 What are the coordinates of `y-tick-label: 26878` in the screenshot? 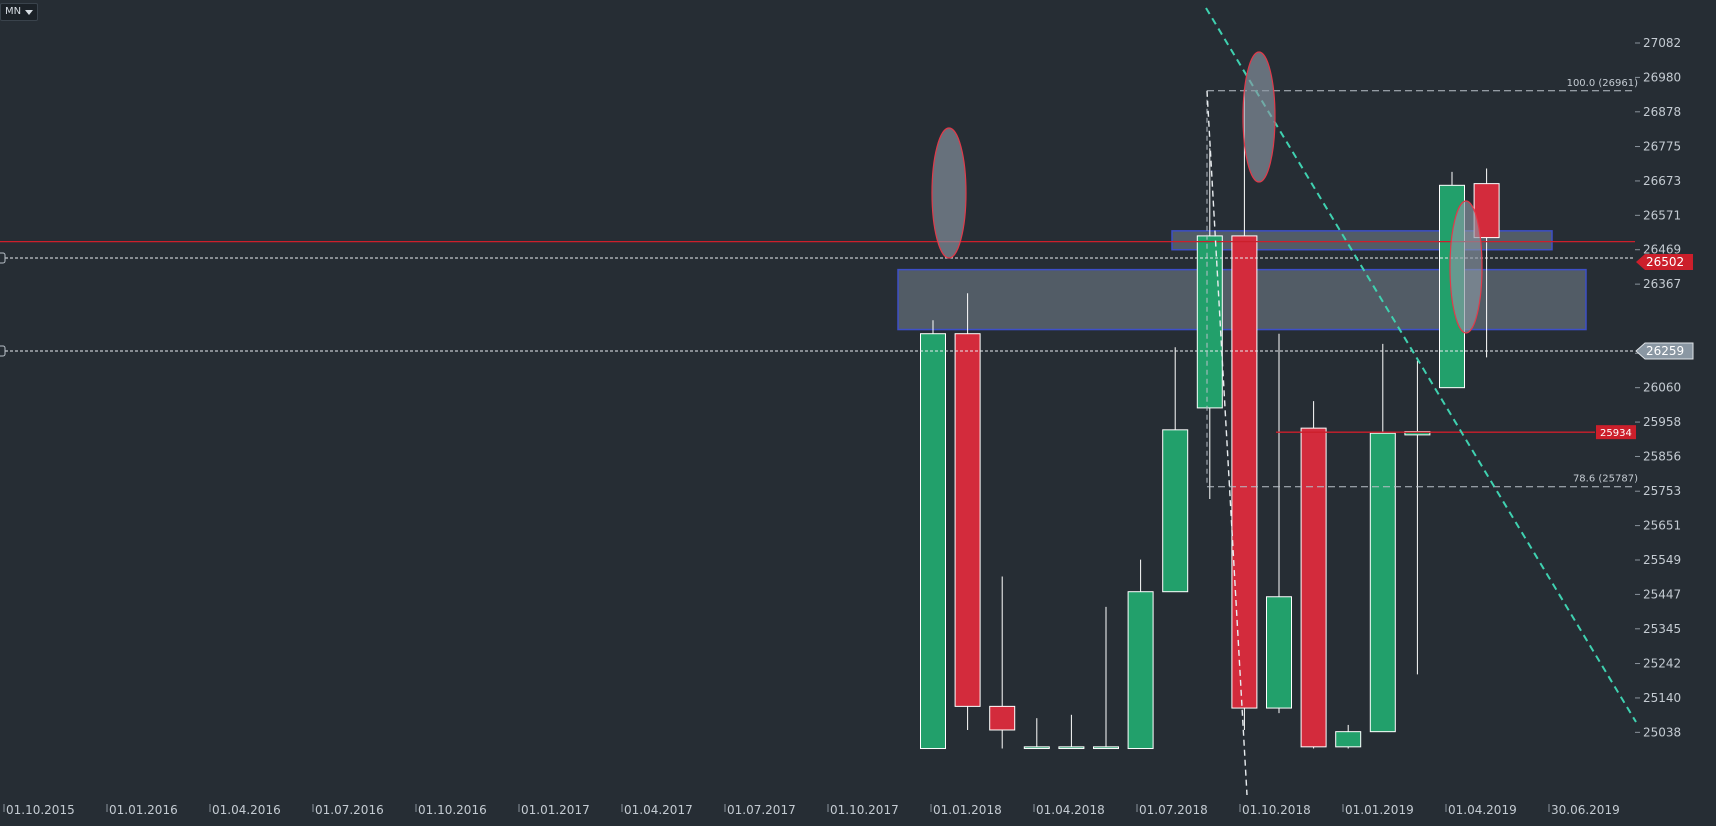 It's located at (1662, 112).